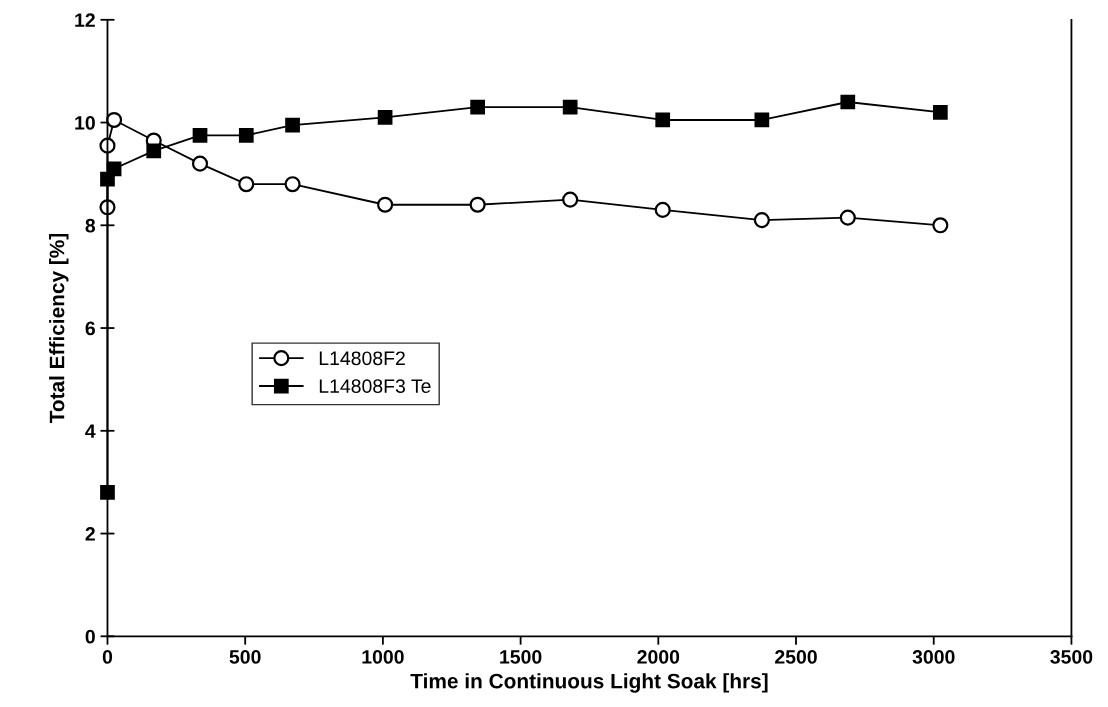 This screenshot has width=1108, height=707. Describe the element at coordinates (658, 657) in the screenshot. I see `x-tick-label: 2000` at that location.